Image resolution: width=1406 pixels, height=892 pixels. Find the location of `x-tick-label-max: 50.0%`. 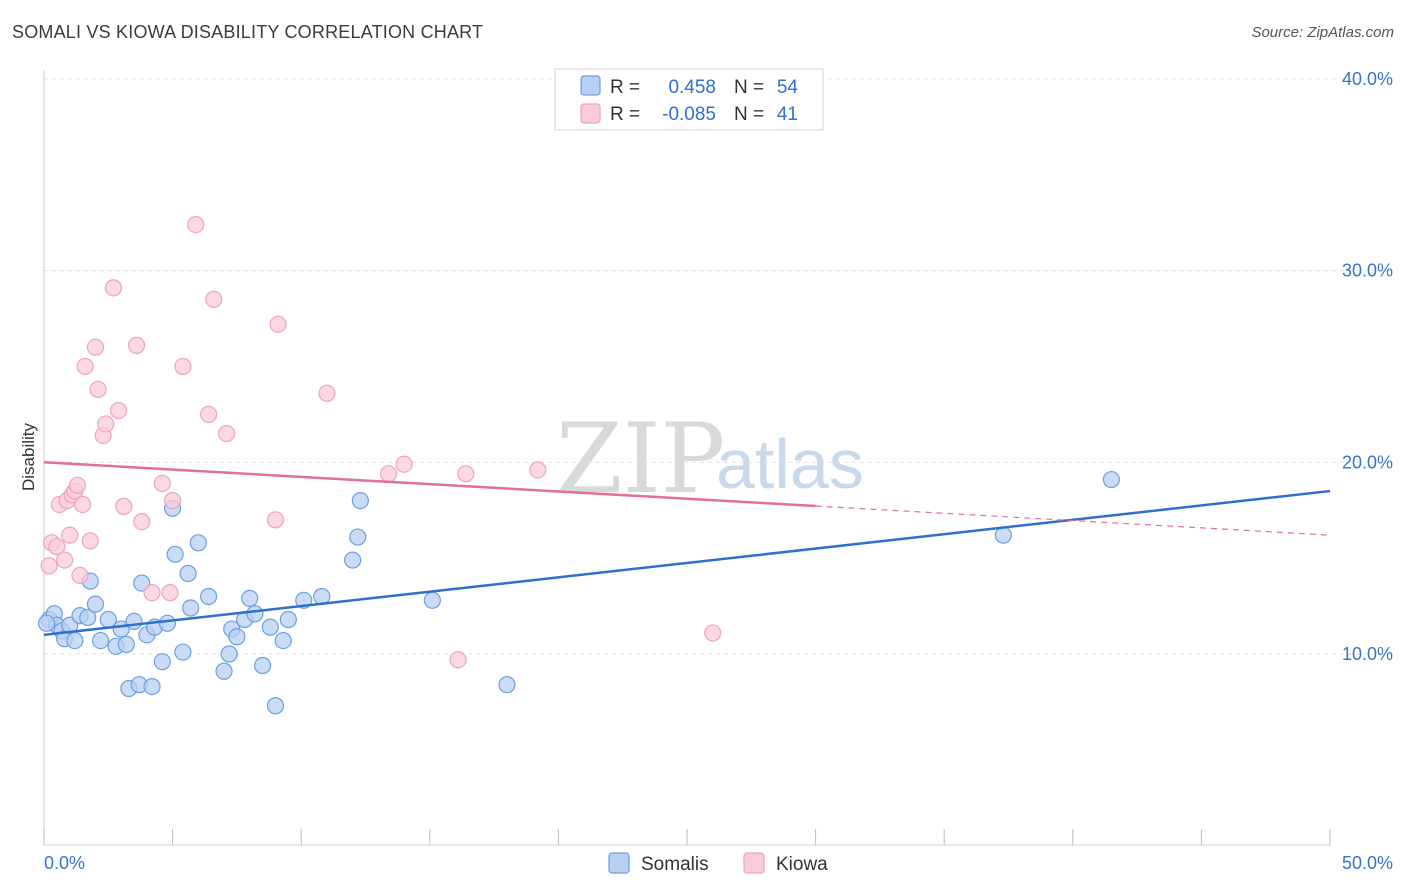

x-tick-label-max: 50.0% is located at coordinates (1367, 863).